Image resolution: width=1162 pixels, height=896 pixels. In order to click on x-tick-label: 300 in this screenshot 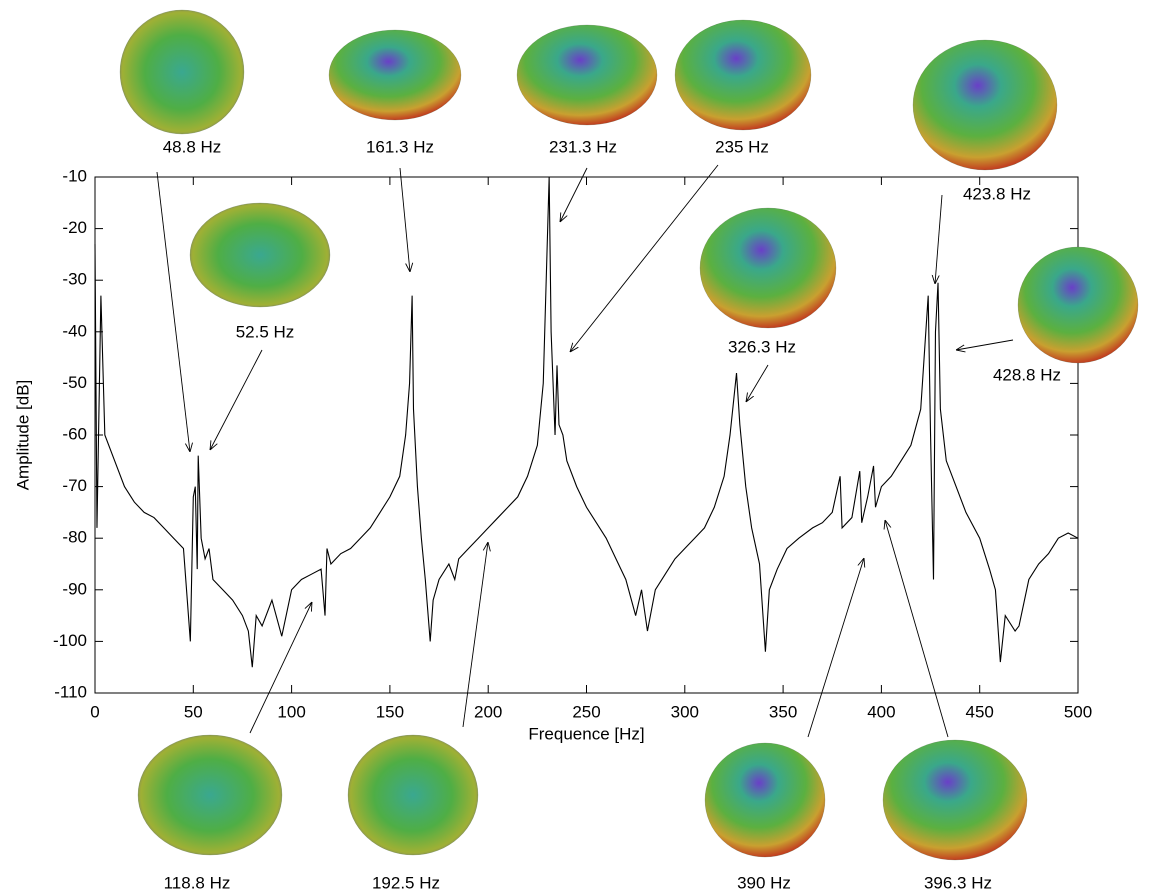, I will do `click(685, 711)`.